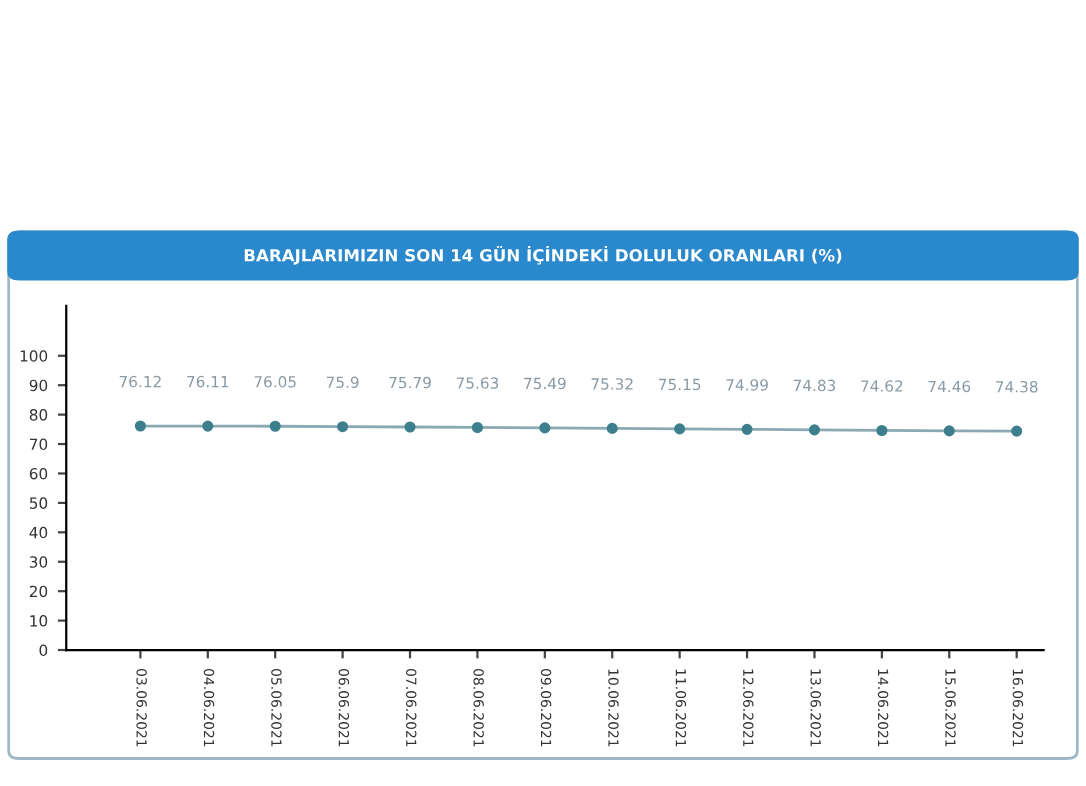 The height and width of the screenshot is (786, 1086). Describe the element at coordinates (543, 255) in the screenshot. I see `chart-title: BARAJLARIMIZIN SON 14 GÜN İÇİNDEKİ DOLULUK ORANLARI (%)` at that location.